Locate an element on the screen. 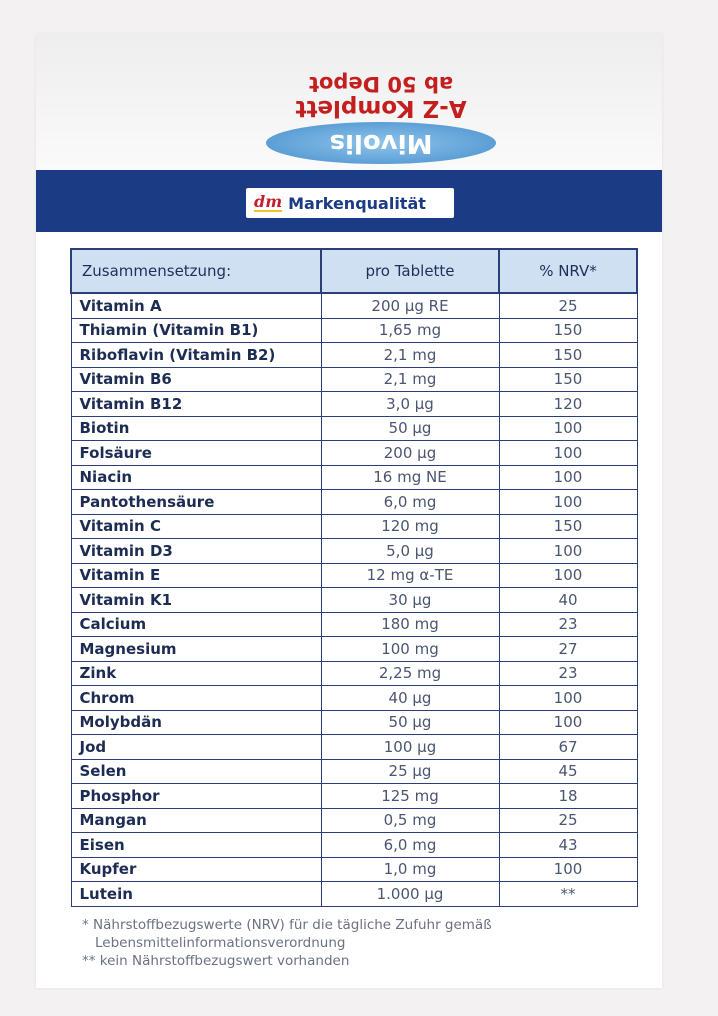  amount-per-tablet: 100 mg is located at coordinates (410, 649).